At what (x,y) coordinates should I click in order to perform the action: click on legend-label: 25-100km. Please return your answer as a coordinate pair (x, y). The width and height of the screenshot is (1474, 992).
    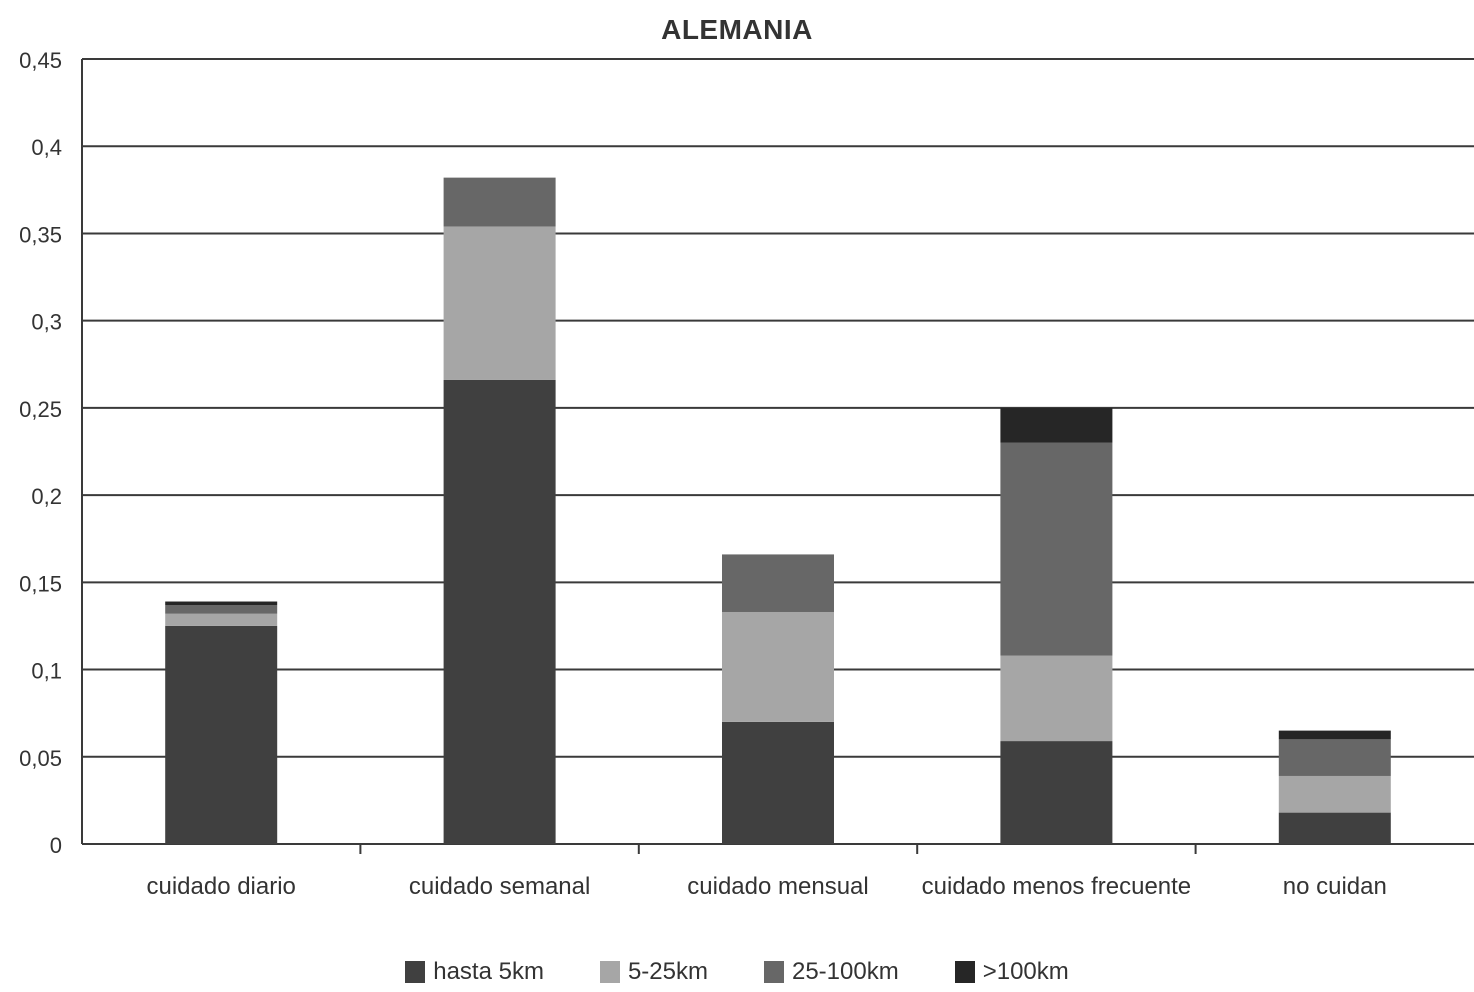
    Looking at the image, I should click on (845, 971).